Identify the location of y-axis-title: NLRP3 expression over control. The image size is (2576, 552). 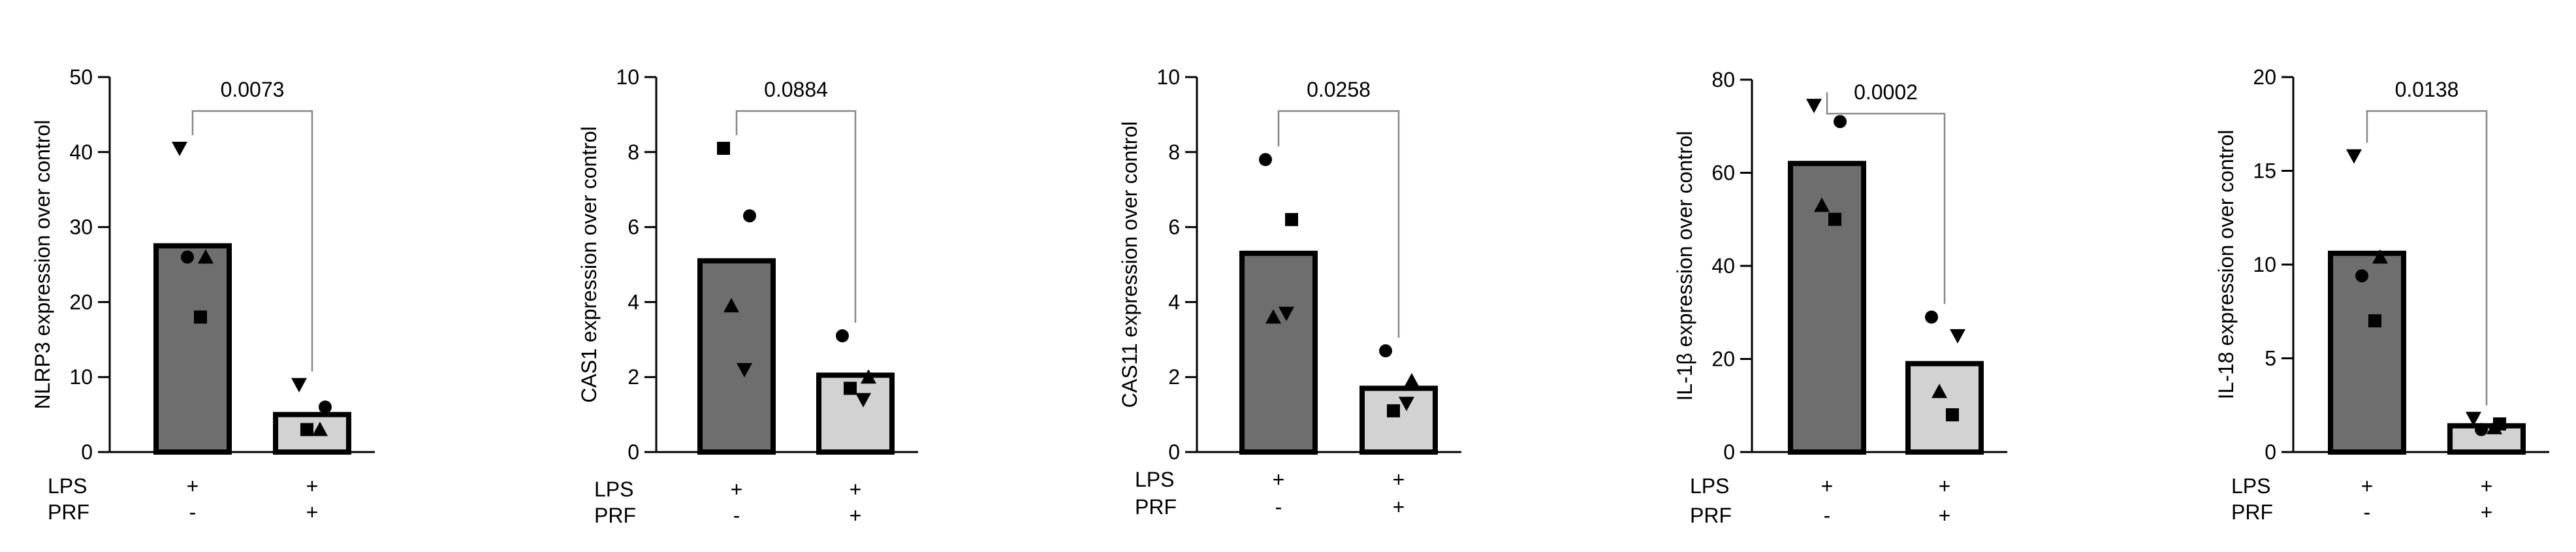
(43, 265).